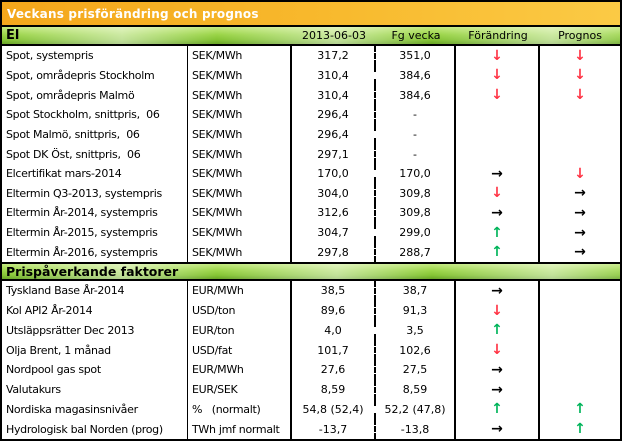 This screenshot has width=622, height=441. Describe the element at coordinates (334, 291) in the screenshot. I see `current-value: 38,5` at that location.